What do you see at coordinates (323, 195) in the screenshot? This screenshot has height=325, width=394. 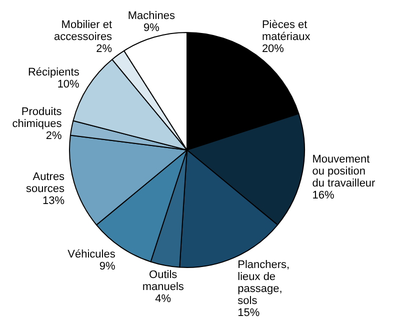 I see `data-label: 16%` at bounding box center [323, 195].